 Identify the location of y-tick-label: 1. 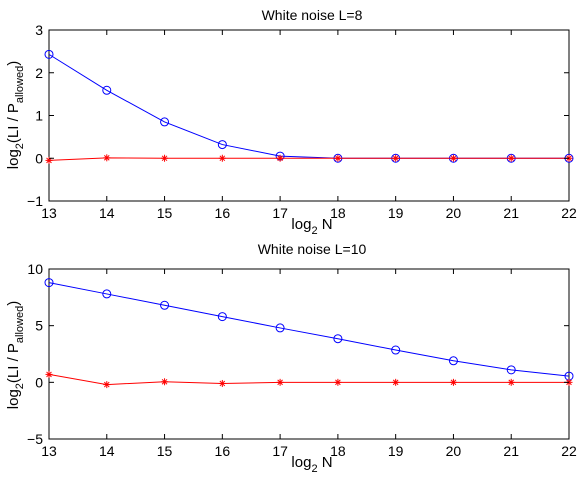
(39, 116).